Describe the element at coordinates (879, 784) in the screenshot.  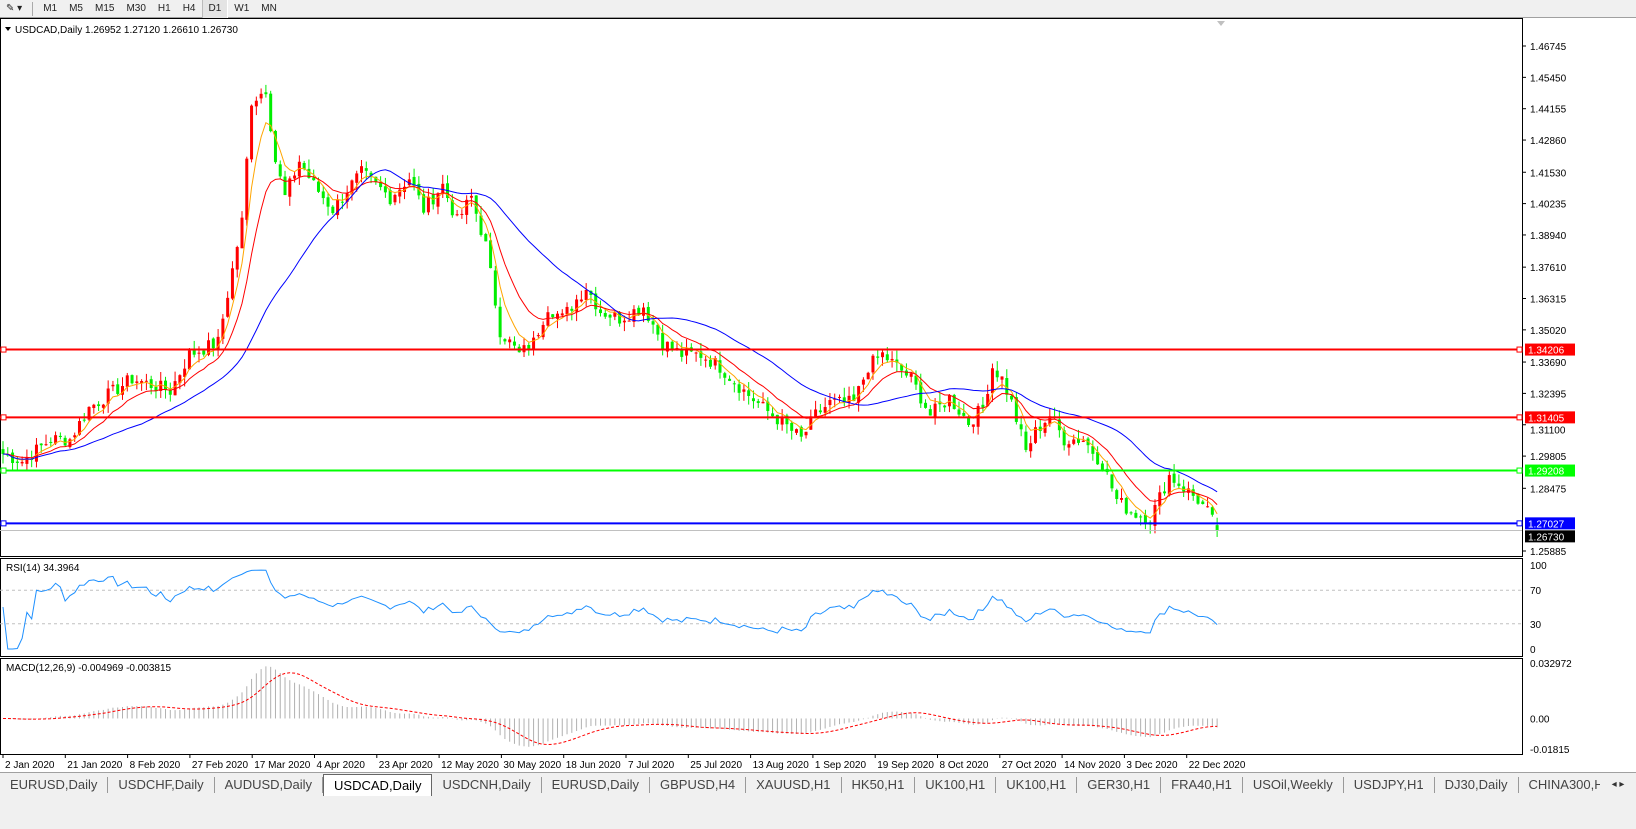
I see `chart-tab: HK50,H1` at that location.